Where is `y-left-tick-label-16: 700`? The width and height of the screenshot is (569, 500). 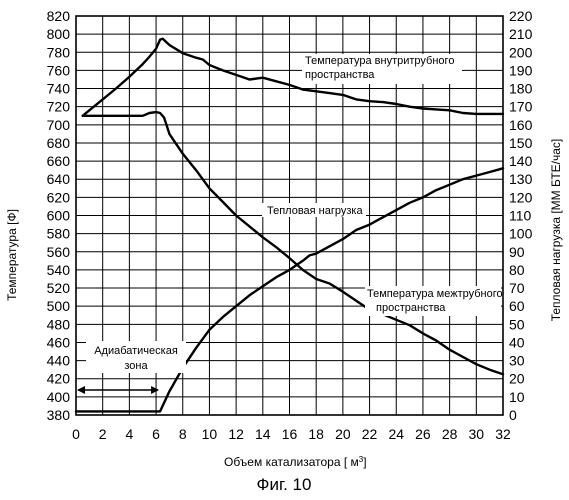
y-left-tick-label-16: 700 is located at coordinates (59, 125).